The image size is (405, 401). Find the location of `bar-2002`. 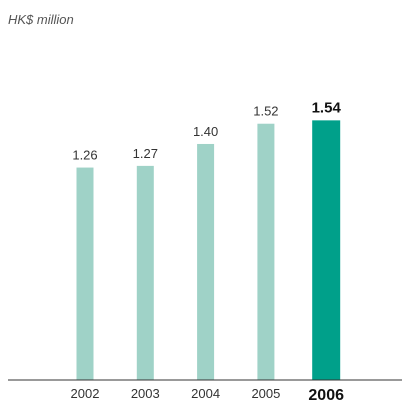

bar-2002 is located at coordinates (85, 273).